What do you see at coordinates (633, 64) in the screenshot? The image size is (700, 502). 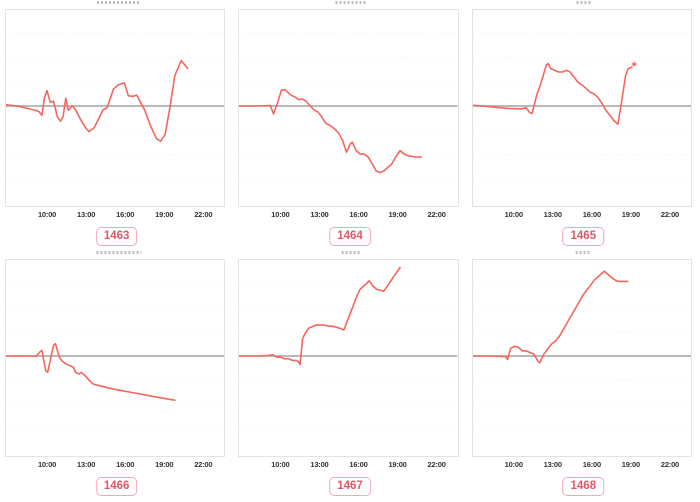 I see `last-point-dot` at bounding box center [633, 64].